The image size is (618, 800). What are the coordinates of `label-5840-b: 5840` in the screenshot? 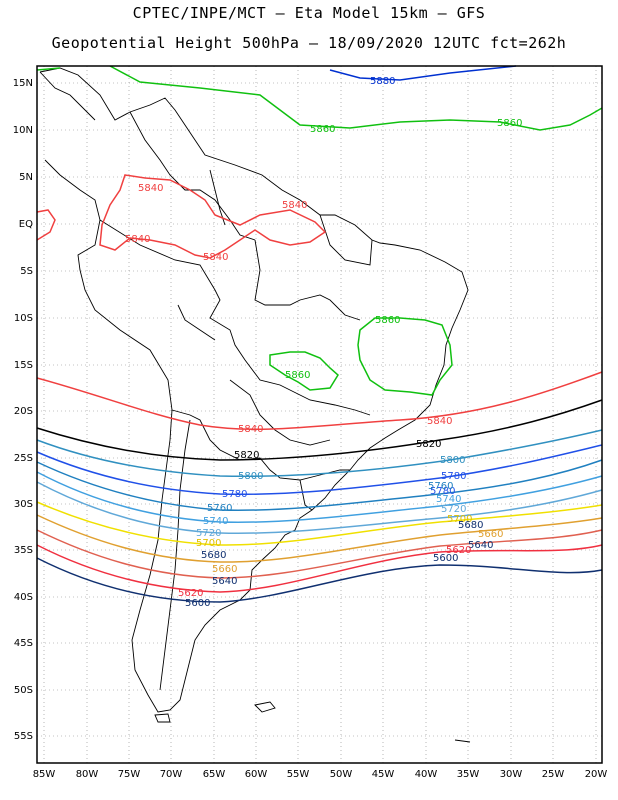 It's located at (294, 205).